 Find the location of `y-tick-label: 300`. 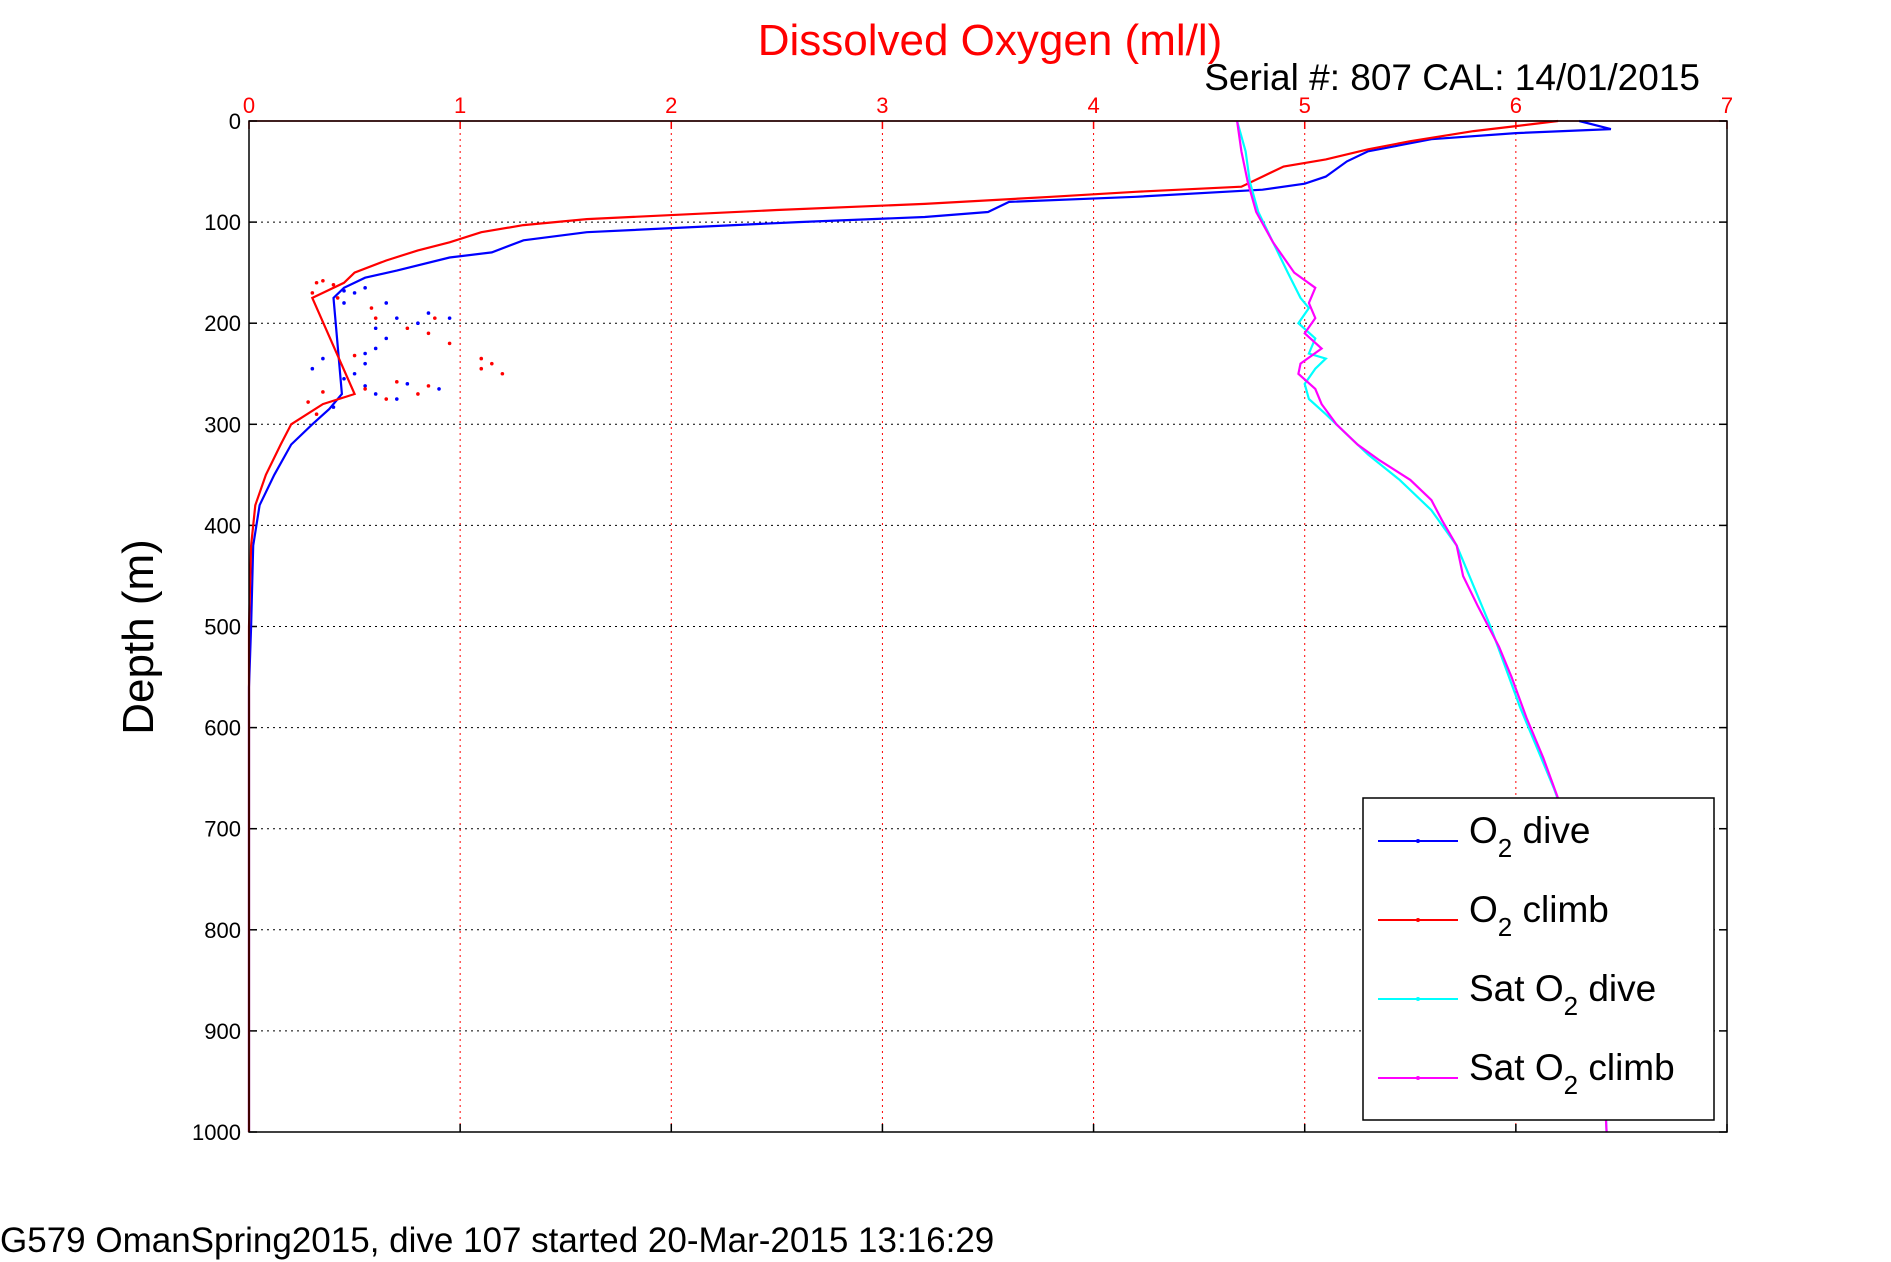

y-tick-label: 300 is located at coordinates (222, 424).